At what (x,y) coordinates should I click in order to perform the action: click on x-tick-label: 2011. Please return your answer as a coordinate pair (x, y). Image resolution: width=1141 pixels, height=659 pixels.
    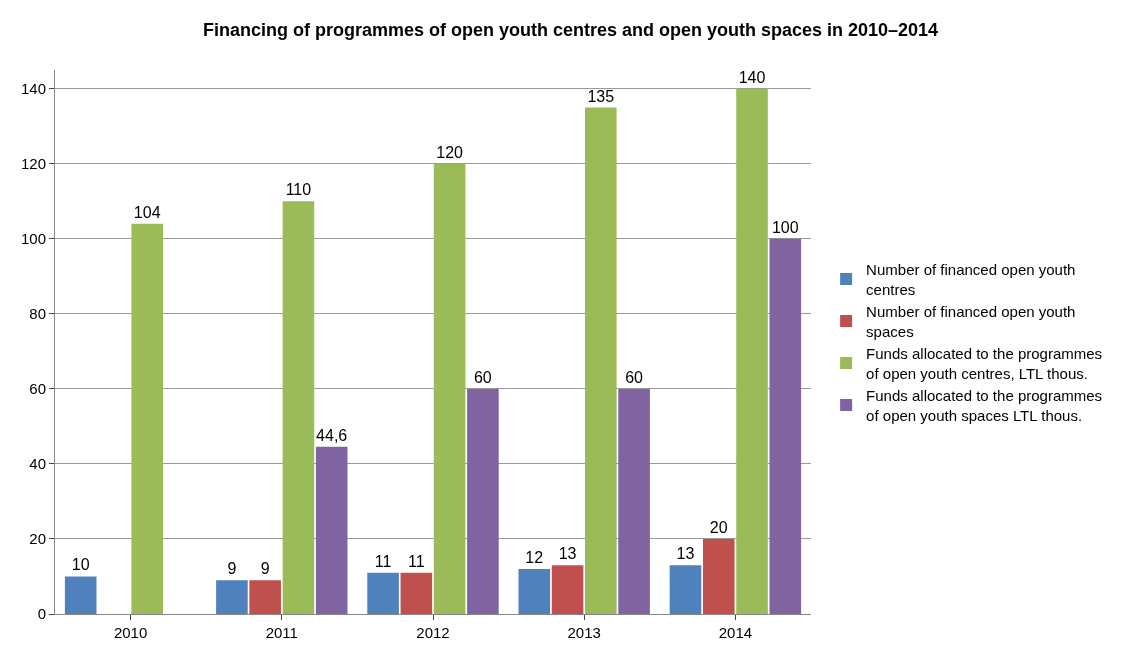
    Looking at the image, I should click on (281, 632).